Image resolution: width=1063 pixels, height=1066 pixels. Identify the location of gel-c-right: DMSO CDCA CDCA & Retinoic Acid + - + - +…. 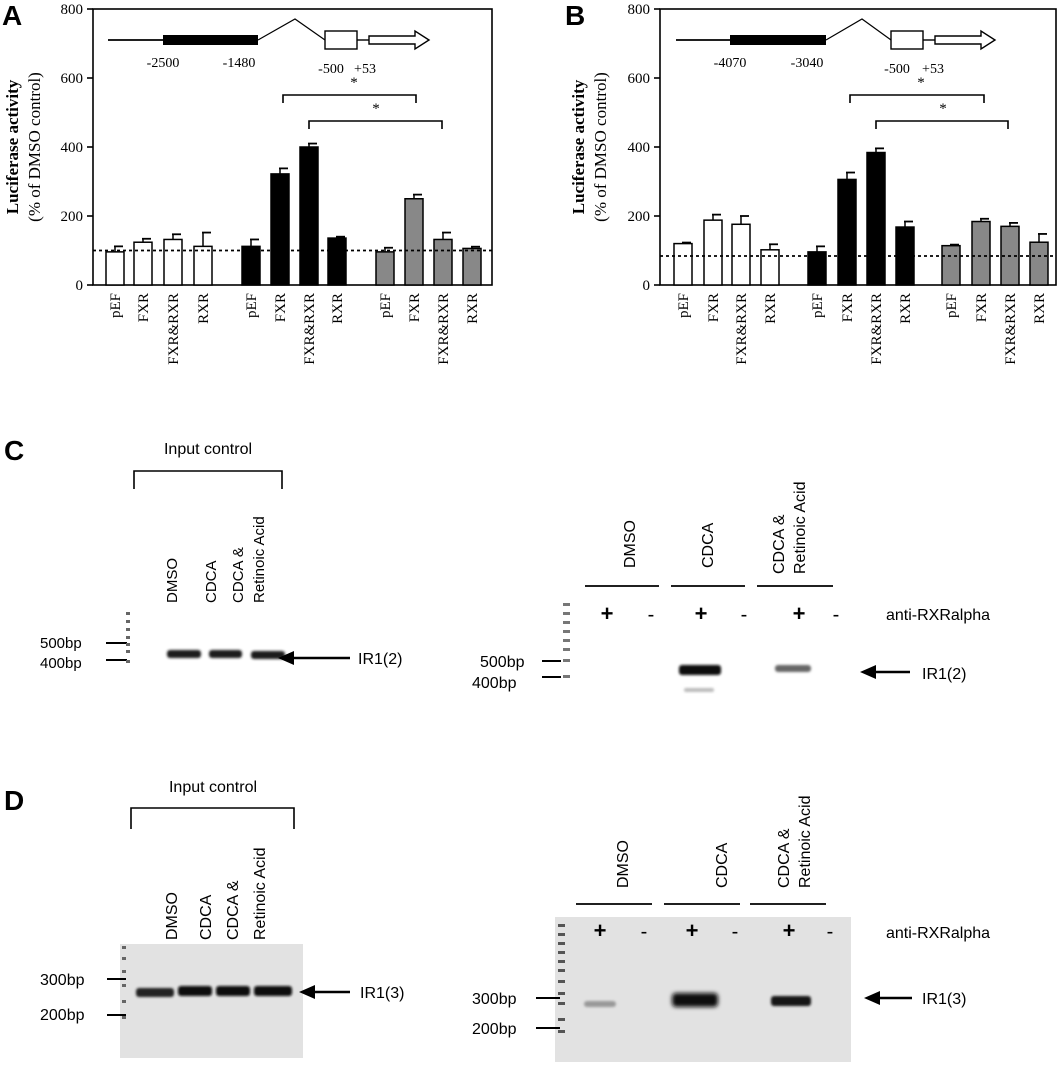
(731, 587).